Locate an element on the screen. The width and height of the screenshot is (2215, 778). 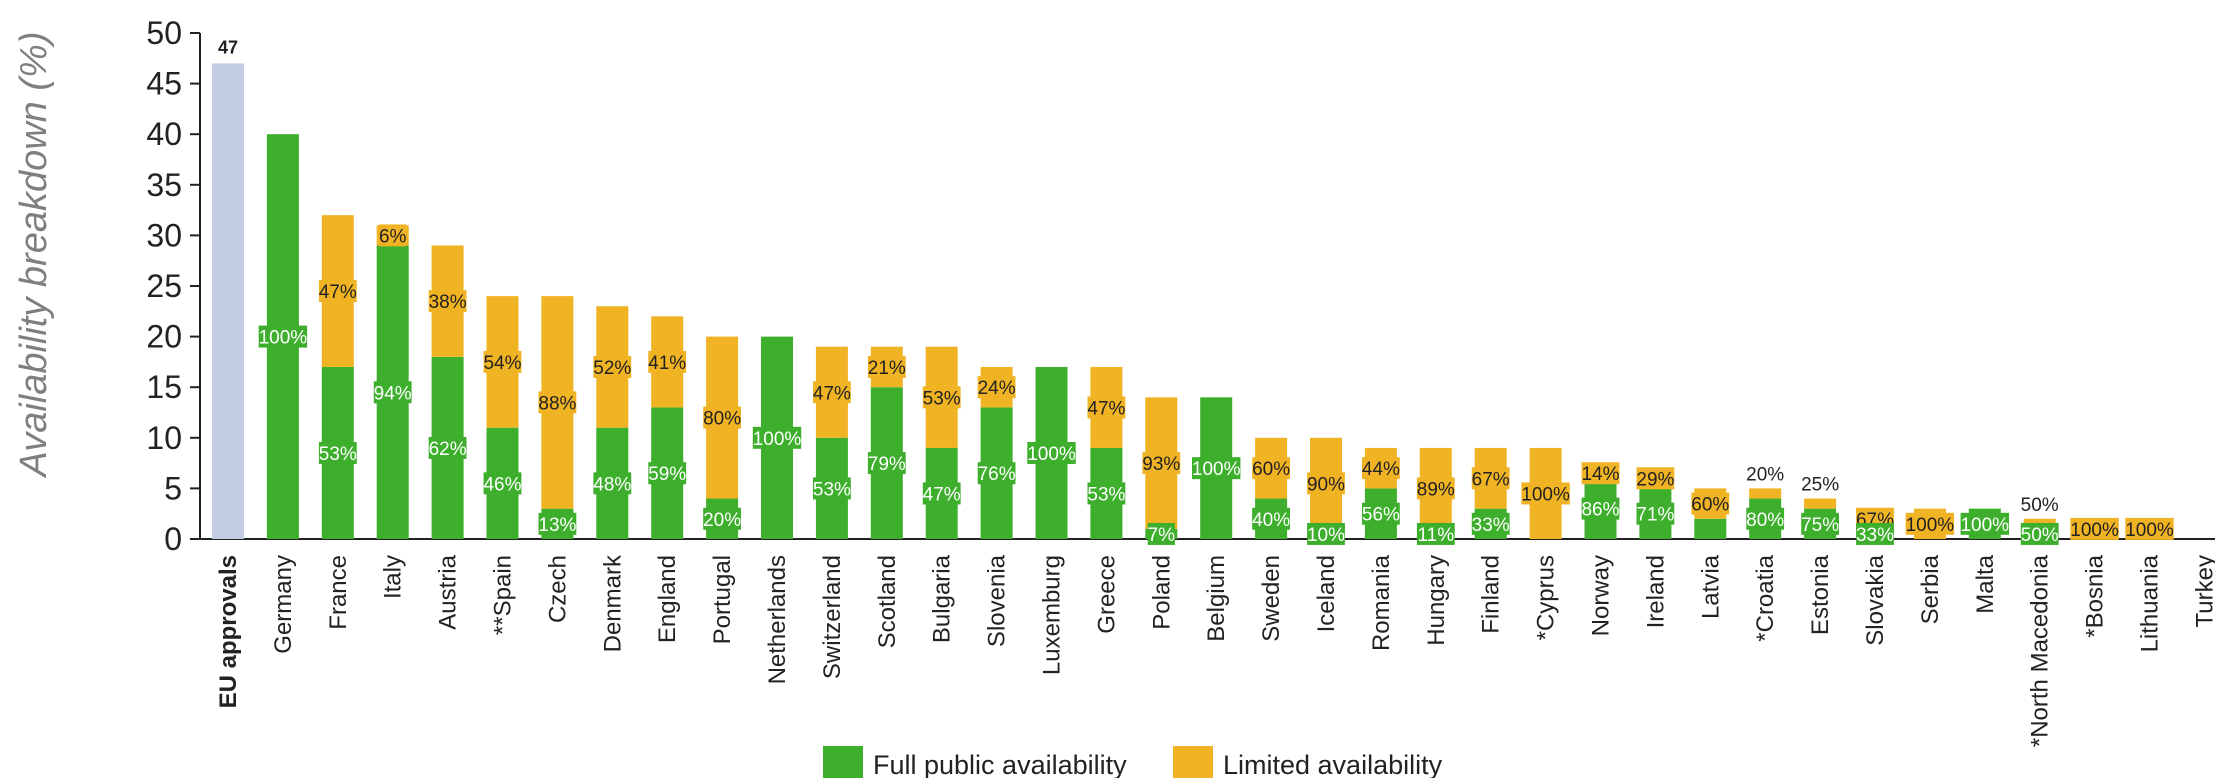
data-label: 14% is located at coordinates (1600, 474).